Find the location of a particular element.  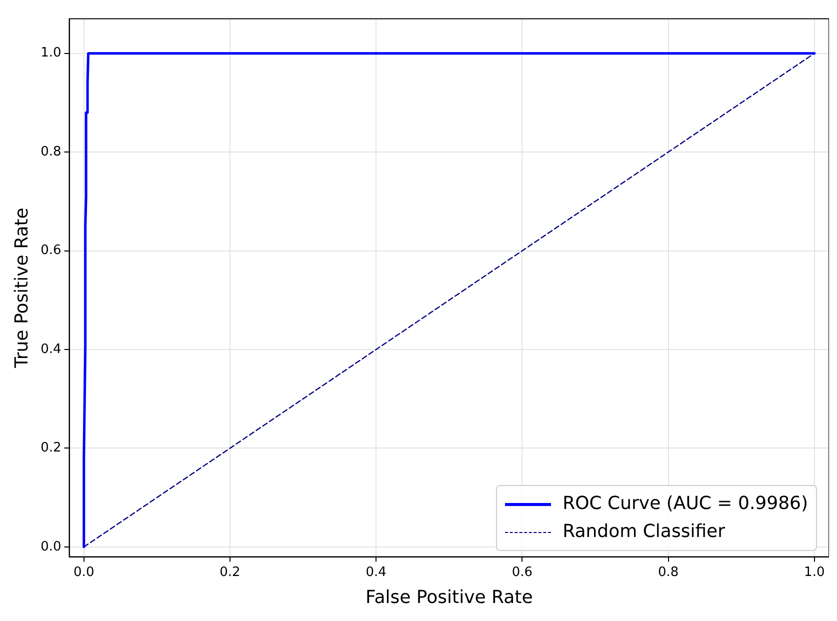

x-tick-label: 0.6 is located at coordinates (522, 572).